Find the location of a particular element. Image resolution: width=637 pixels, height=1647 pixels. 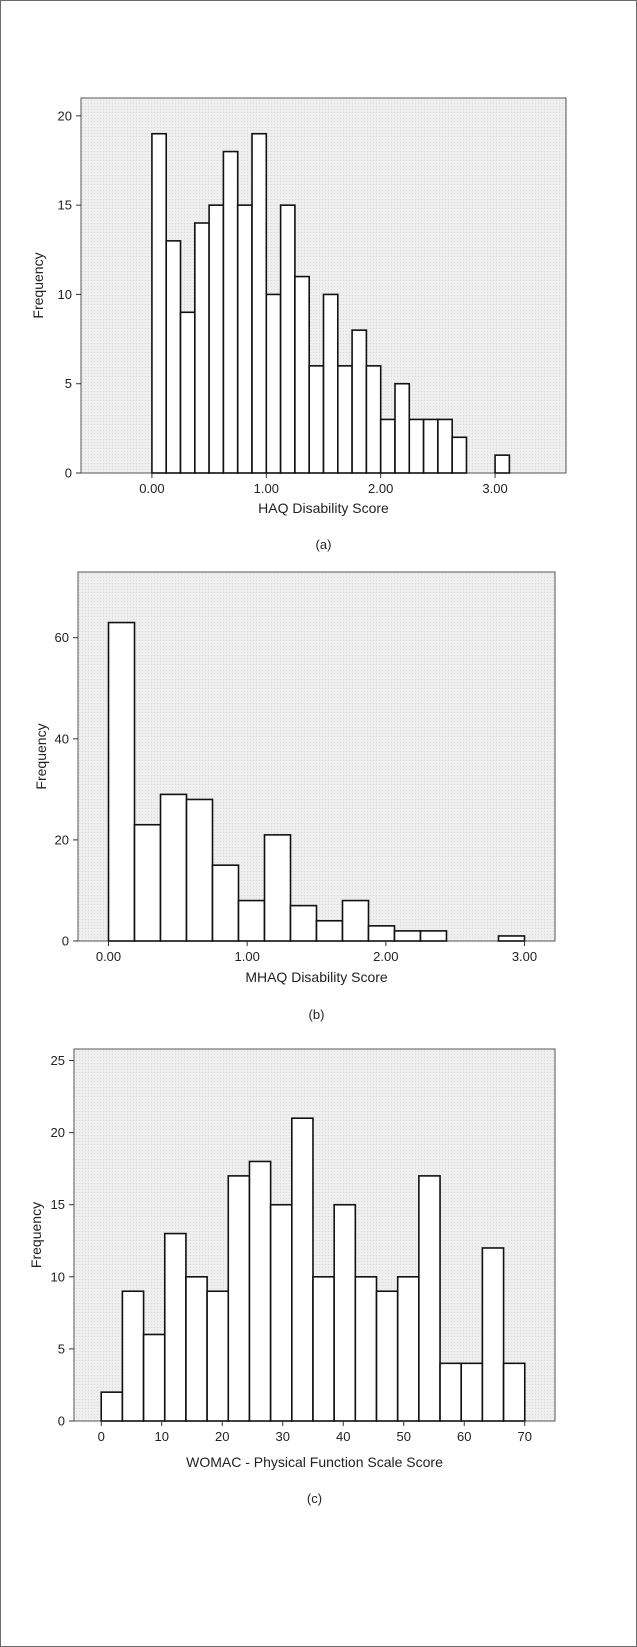

mhaq-x-tick-label-2: 2.00 is located at coordinates (385, 956).